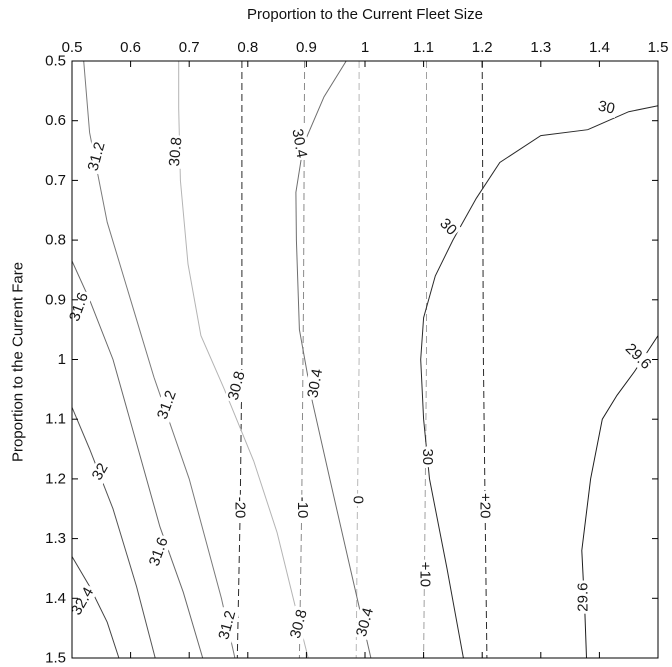 The height and width of the screenshot is (667, 672). I want to click on contour-label-4-1: 30.8, so click(237, 385).